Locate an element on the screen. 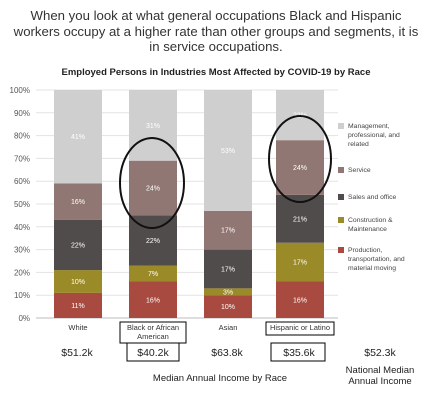 The height and width of the screenshot is (402, 432). legend-label: Service is located at coordinates (359, 170).